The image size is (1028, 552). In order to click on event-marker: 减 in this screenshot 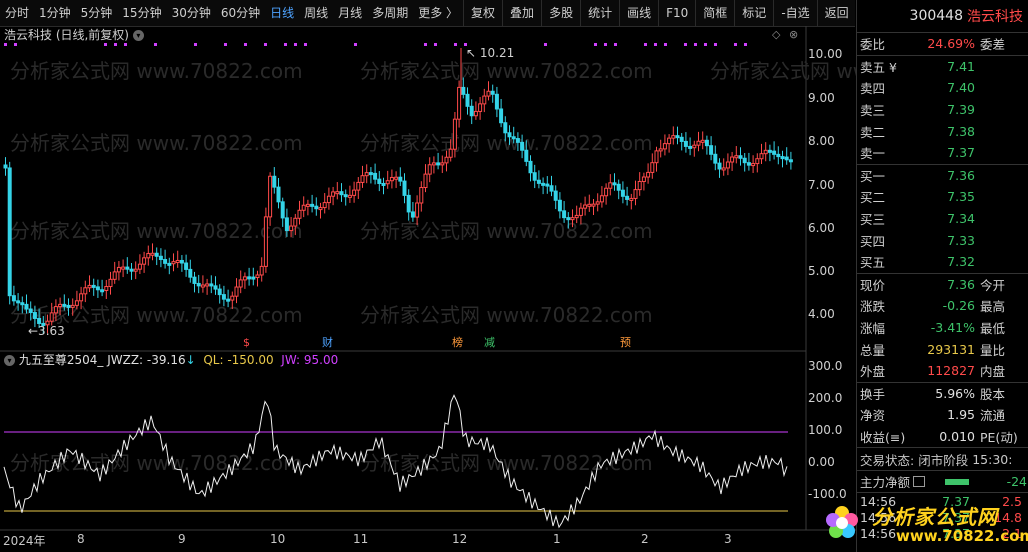, I will do `click(489, 342)`.